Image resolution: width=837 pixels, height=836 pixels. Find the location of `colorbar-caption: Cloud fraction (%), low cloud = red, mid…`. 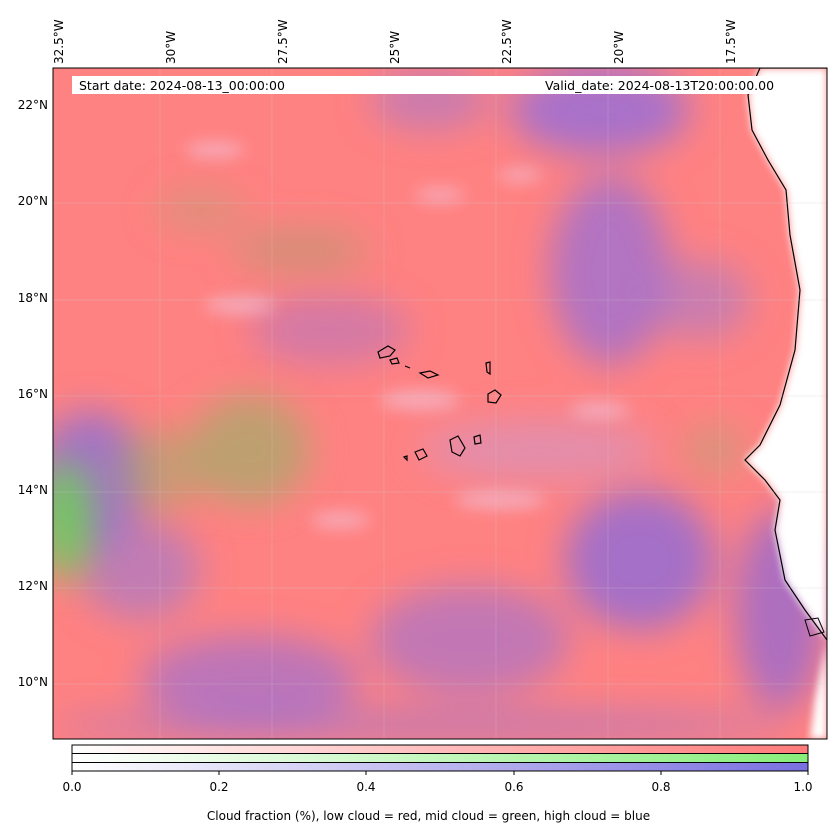

colorbar-caption: Cloud fraction (%), low cloud = red, mid… is located at coordinates (428, 816).